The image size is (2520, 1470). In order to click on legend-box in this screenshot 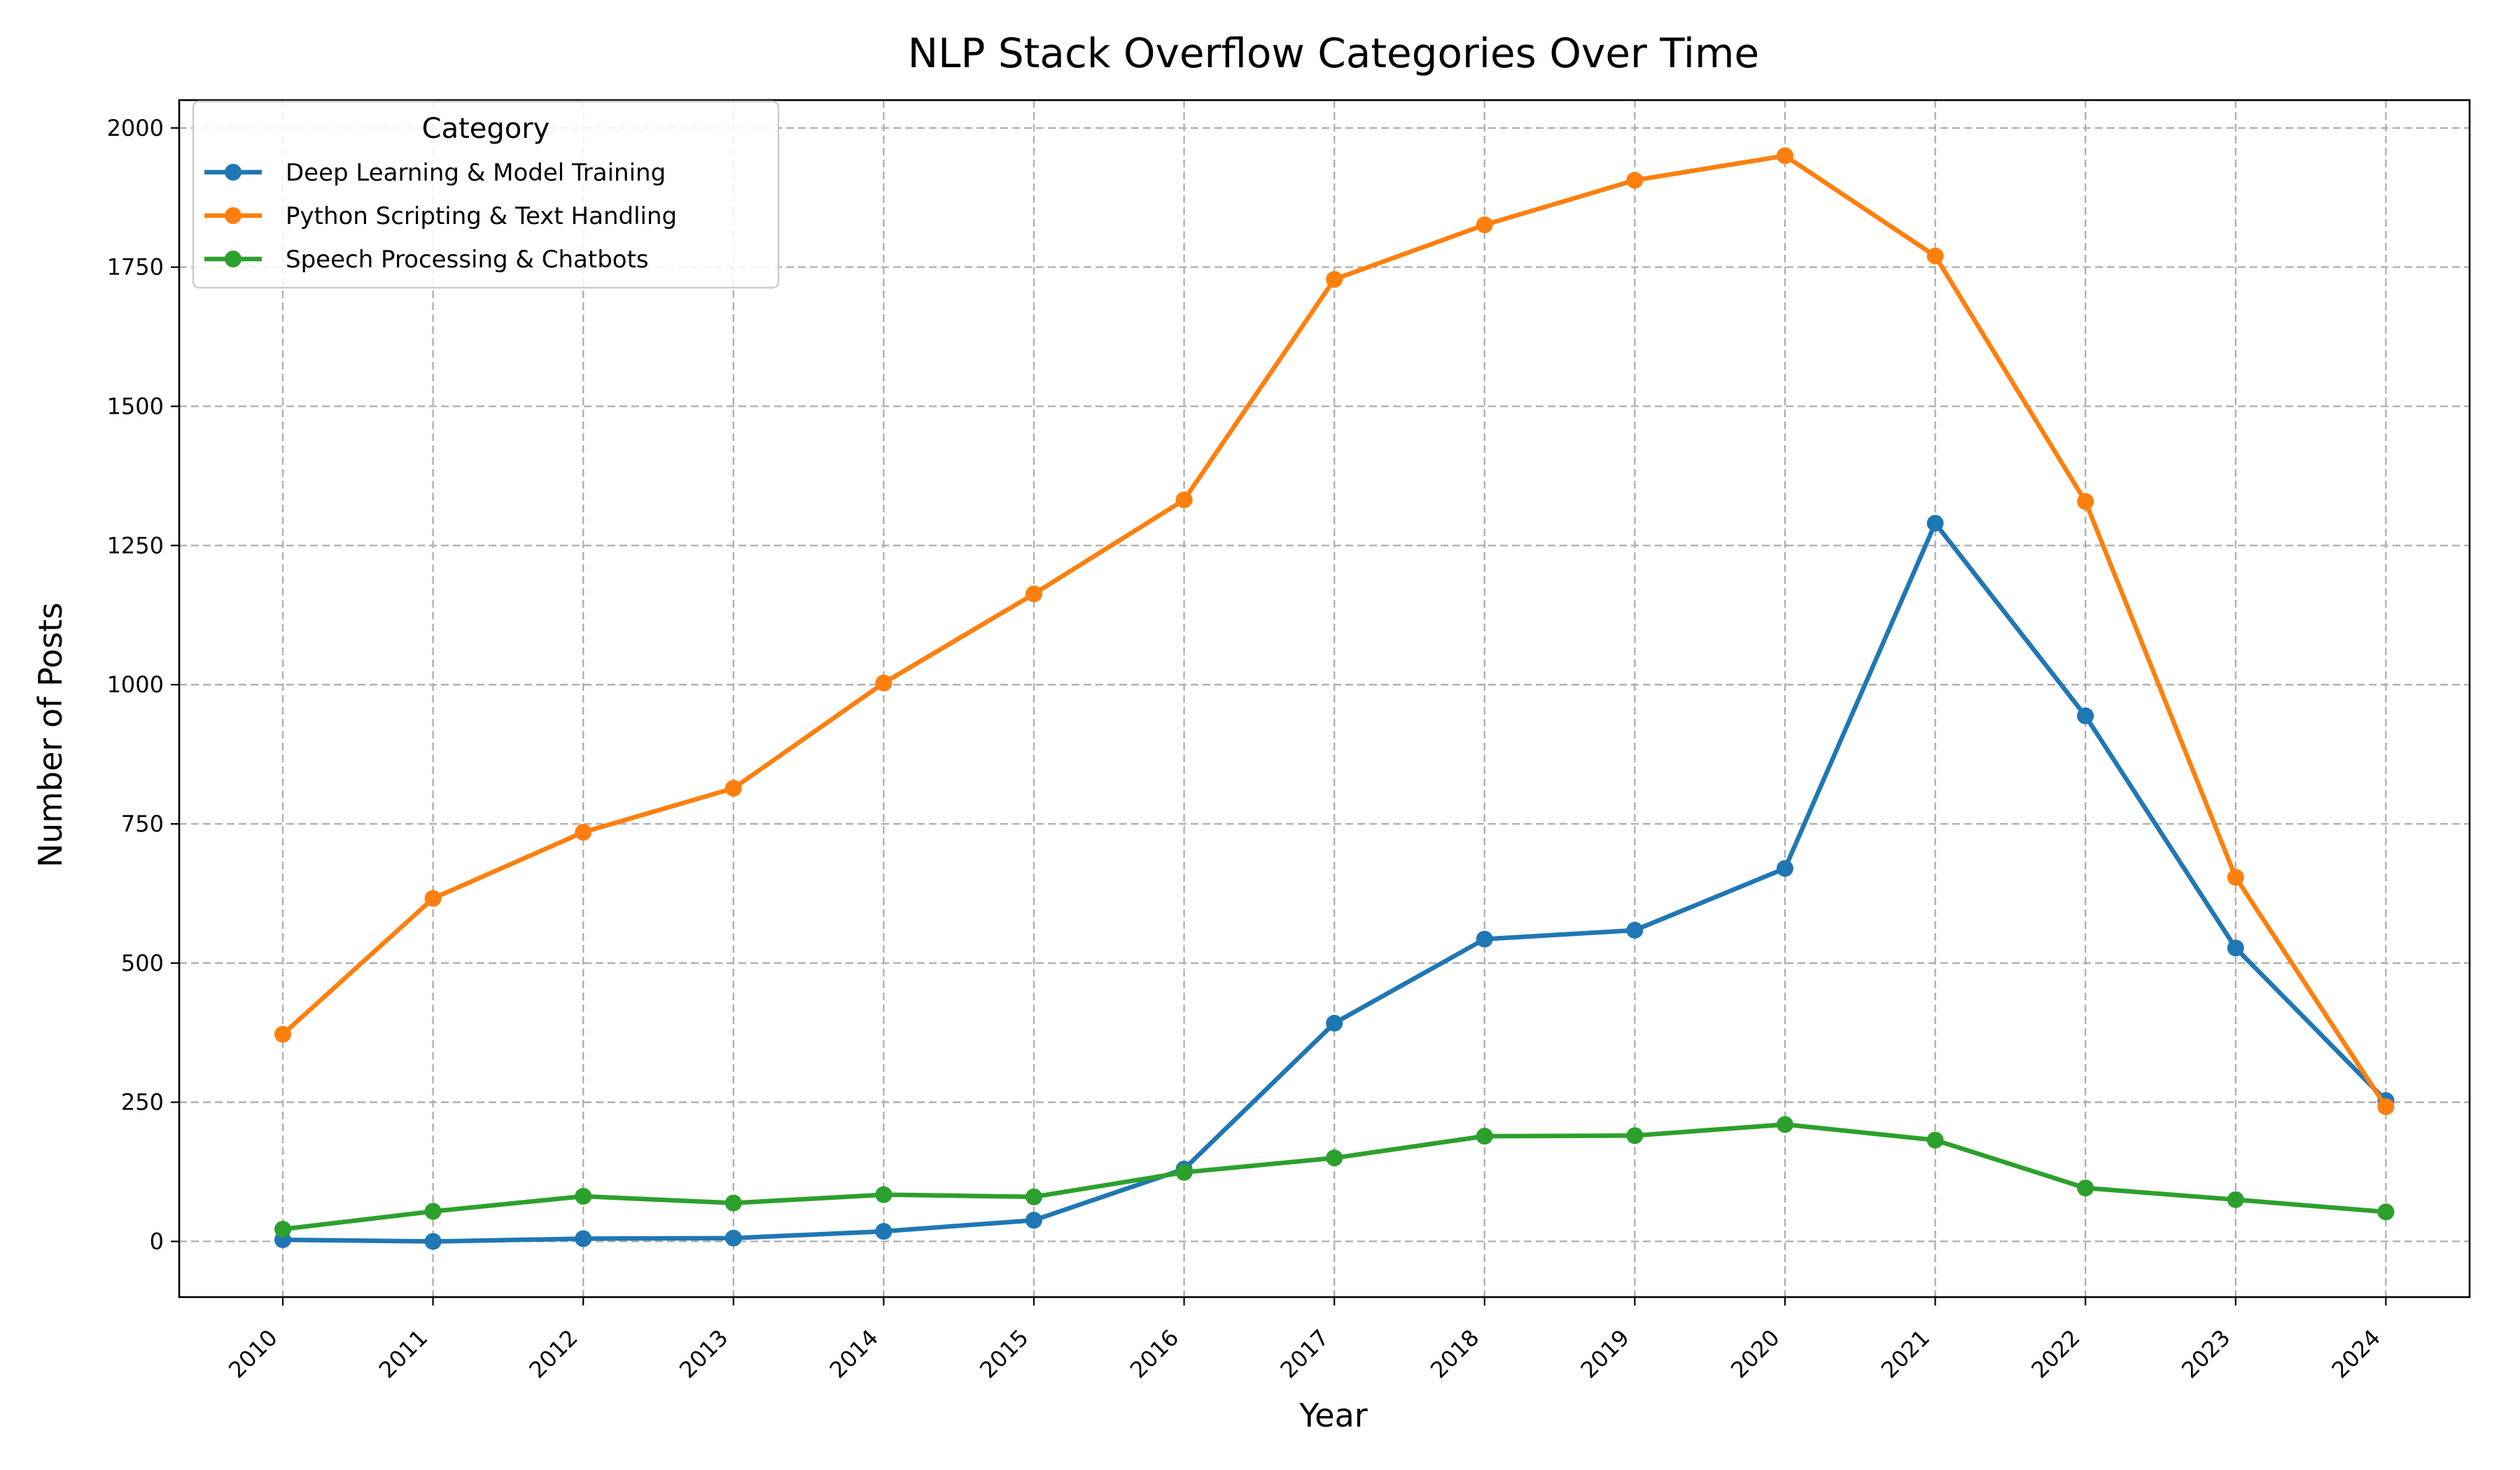, I will do `click(486, 194)`.